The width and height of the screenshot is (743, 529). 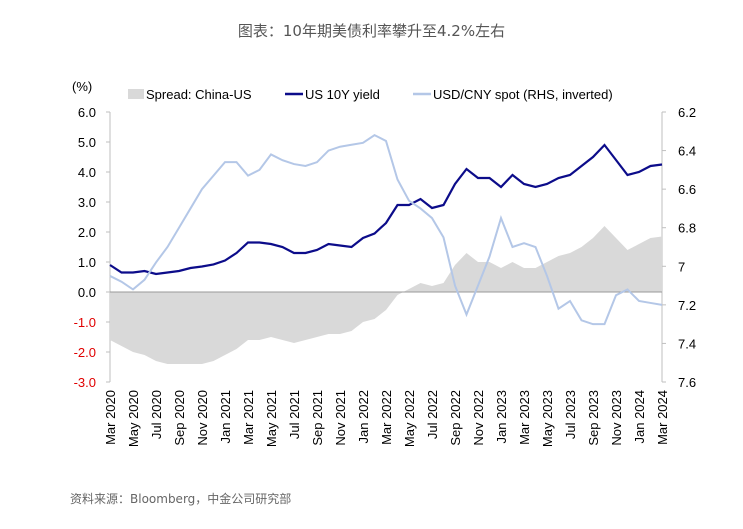 What do you see at coordinates (87, 142) in the screenshot?
I see `left-tick-label: 5.0` at bounding box center [87, 142].